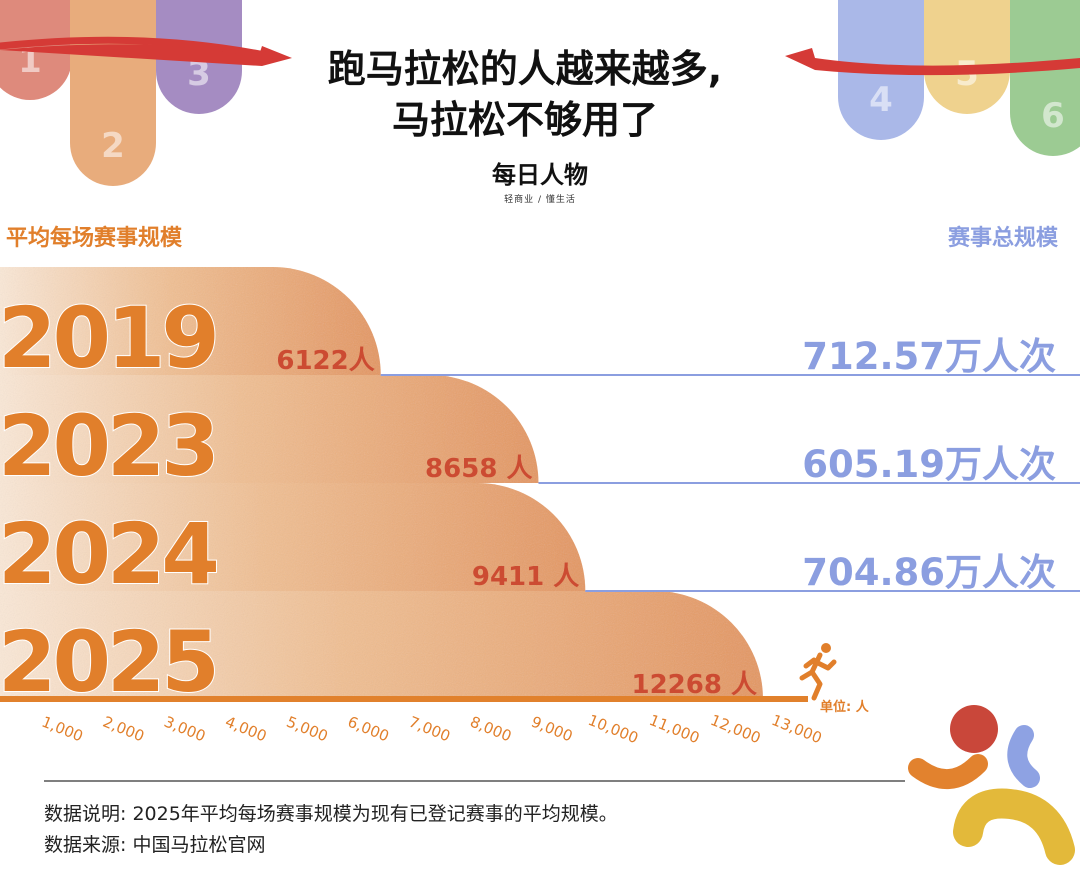  I want to click on unit-label: 单位: 人, so click(845, 707).